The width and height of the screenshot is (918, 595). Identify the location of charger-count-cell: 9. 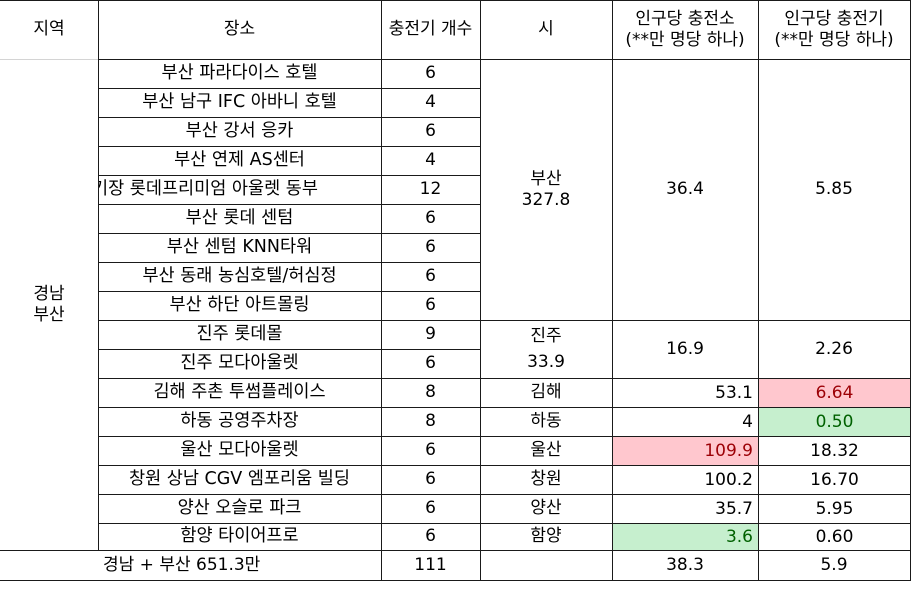
(430, 334).